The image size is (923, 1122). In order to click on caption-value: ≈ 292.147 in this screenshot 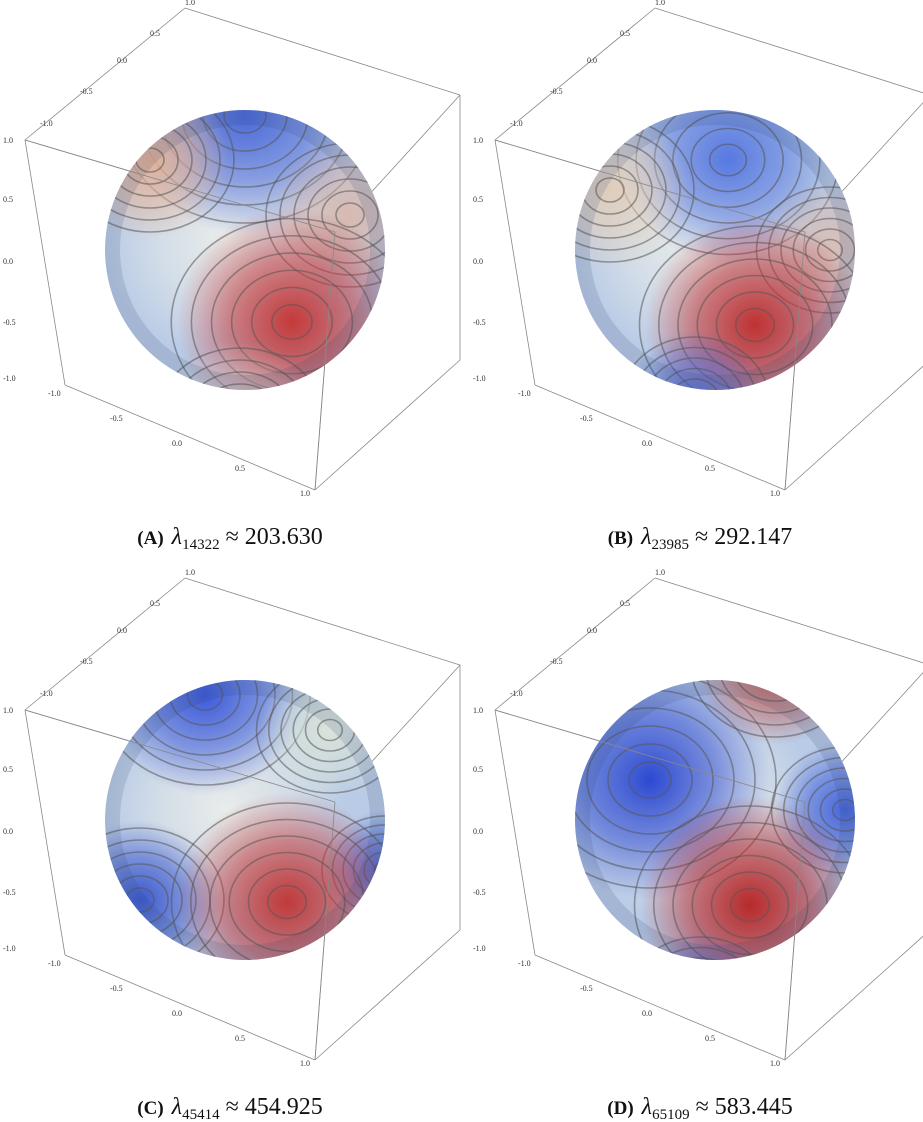, I will do `click(743, 537)`.